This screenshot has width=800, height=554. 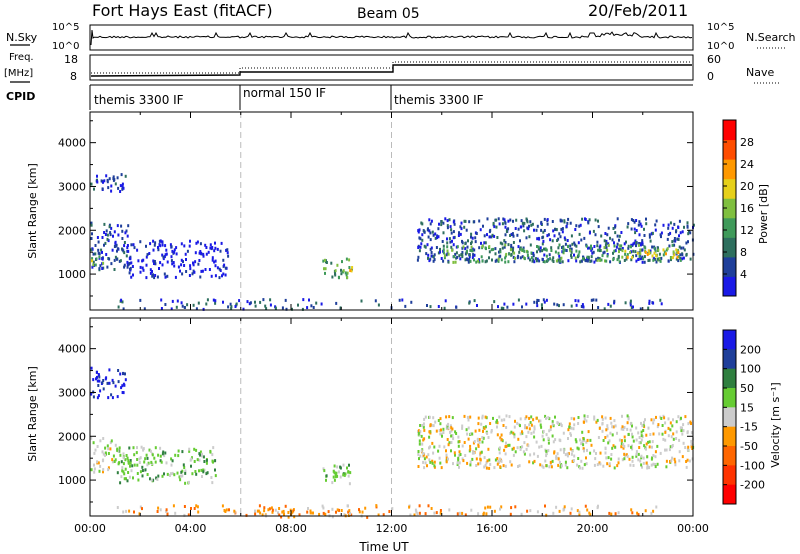 What do you see at coordinates (729, 417) in the screenshot?
I see `colorbar-frame` at bounding box center [729, 417].